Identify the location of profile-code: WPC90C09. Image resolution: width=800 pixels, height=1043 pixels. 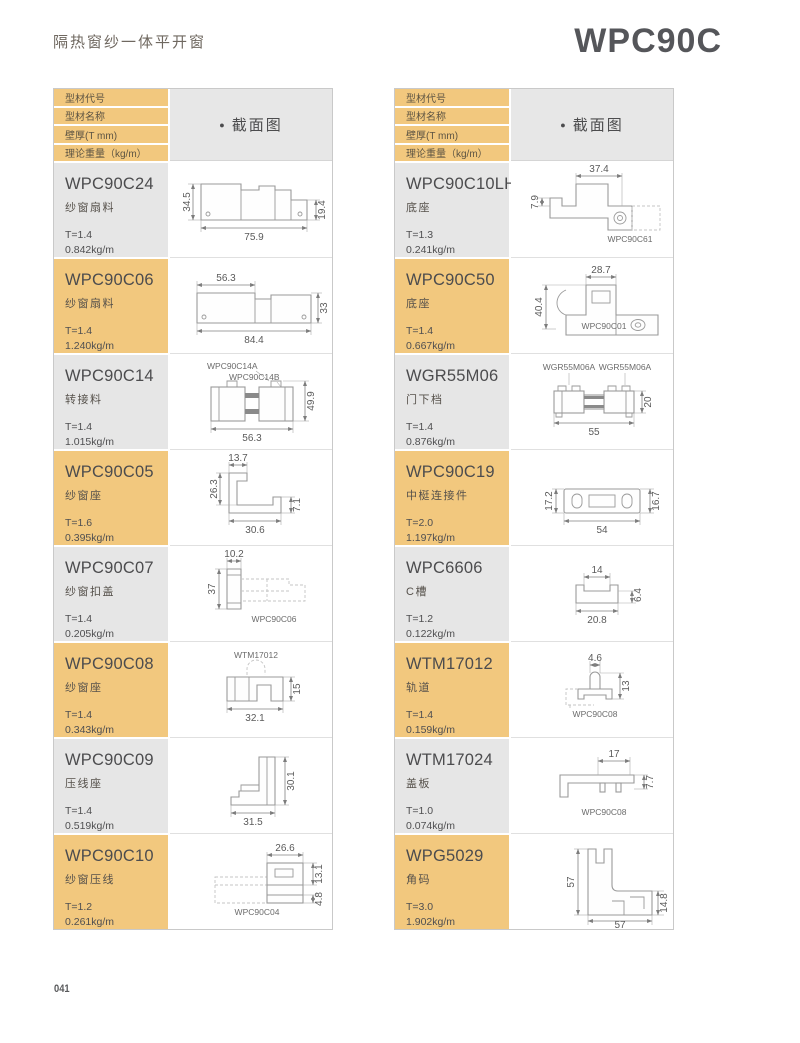
(109, 760).